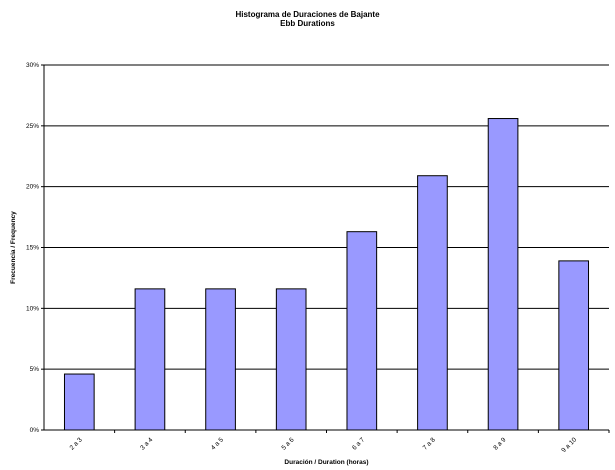  I want to click on chart-title: Histograma de Duraciones de Bajante, so click(307, 14).